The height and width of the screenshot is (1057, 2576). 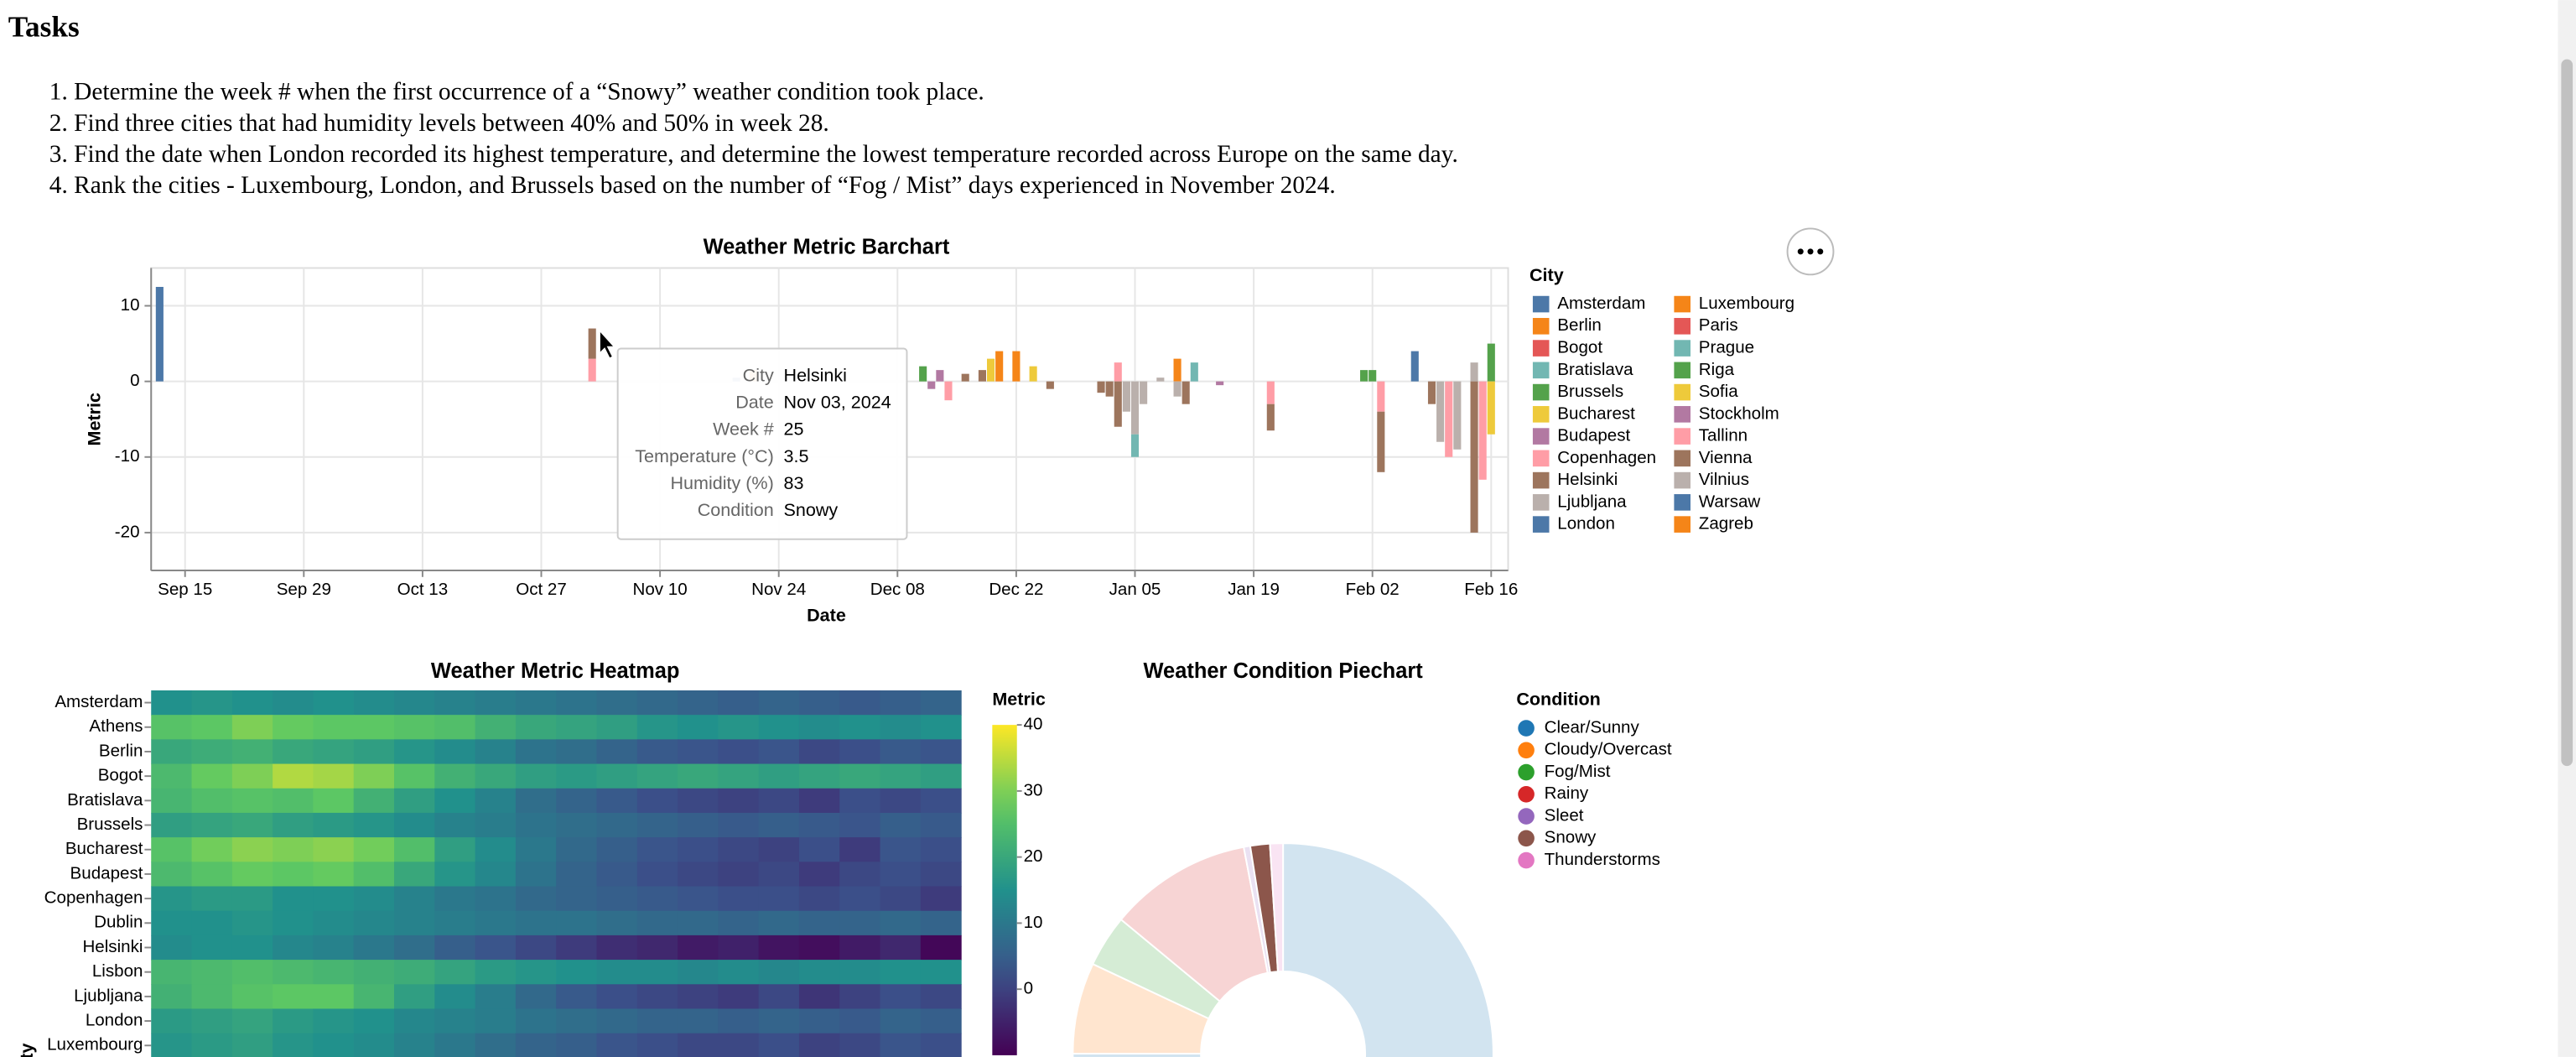 I want to click on tasks-title: Tasks, so click(x=44, y=26).